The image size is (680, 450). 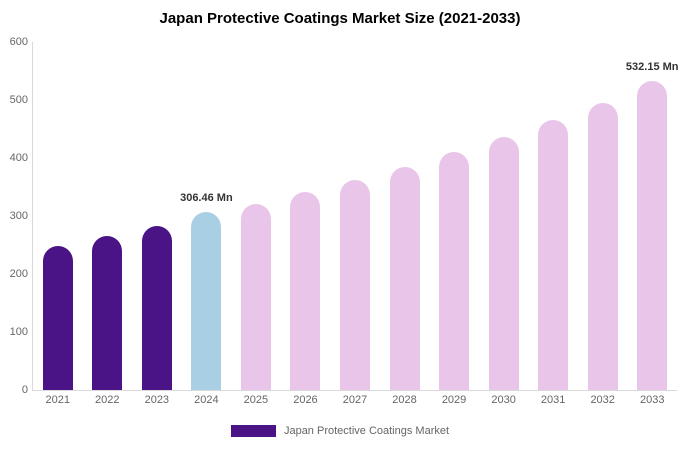 I want to click on y-tick-label: 500, so click(x=18, y=100).